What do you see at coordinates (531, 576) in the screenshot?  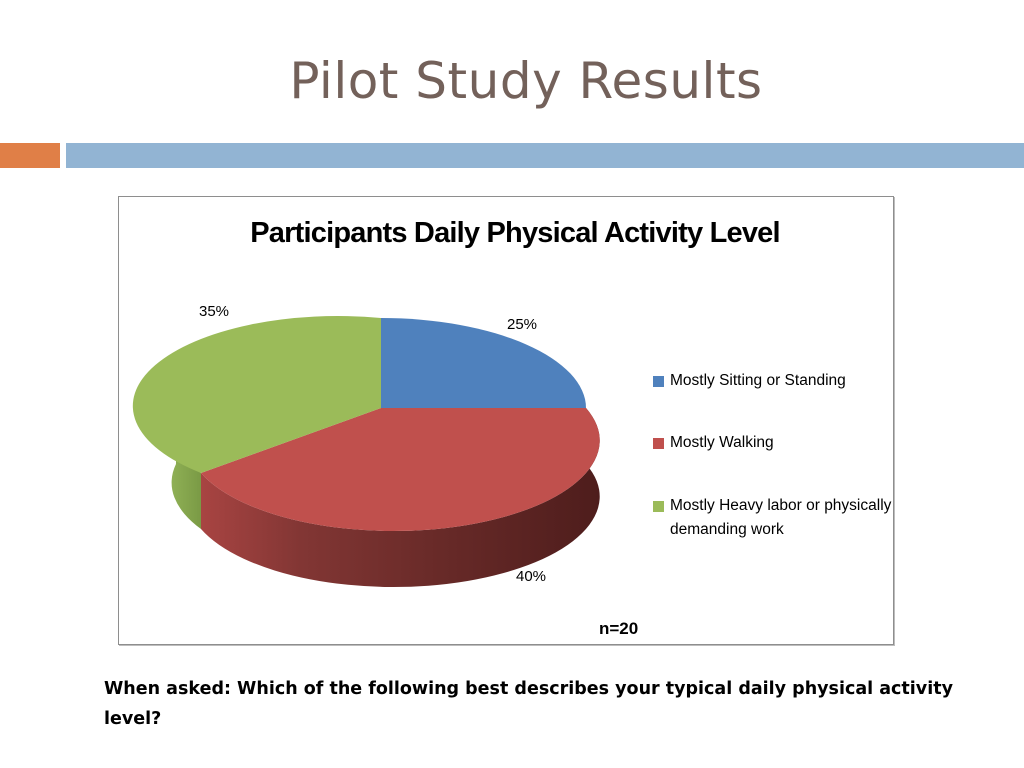 I see `pie-label-red: 40%` at bounding box center [531, 576].